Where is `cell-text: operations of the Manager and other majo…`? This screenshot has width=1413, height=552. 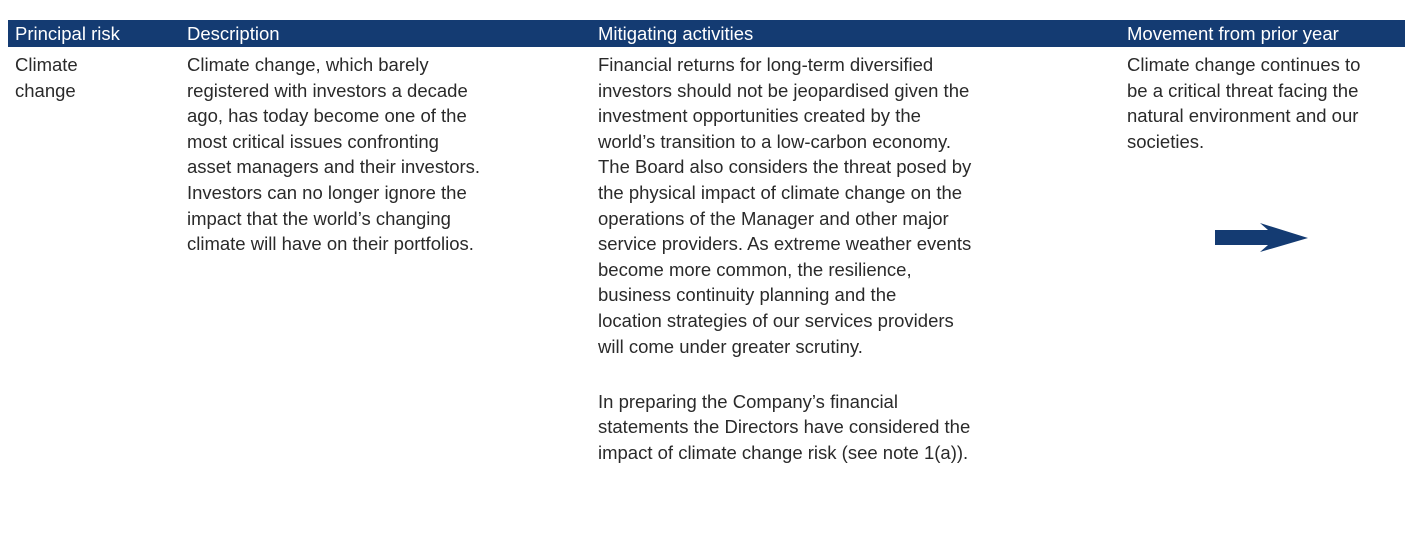
cell-text: operations of the Manager and other majo… is located at coordinates (773, 218).